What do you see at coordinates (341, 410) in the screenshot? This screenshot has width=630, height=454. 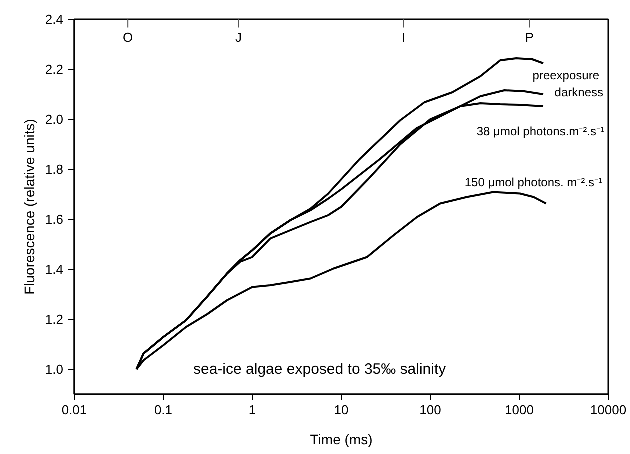 I see `x-tick-label: 10` at bounding box center [341, 410].